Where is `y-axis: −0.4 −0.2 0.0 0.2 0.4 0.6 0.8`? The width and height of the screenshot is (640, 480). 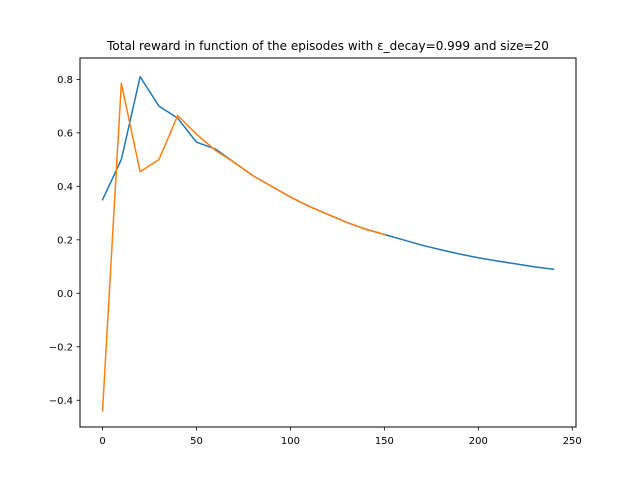 y-axis: −0.4 −0.2 0.0 0.2 0.4 0.6 0.8 is located at coordinates (64, 241).